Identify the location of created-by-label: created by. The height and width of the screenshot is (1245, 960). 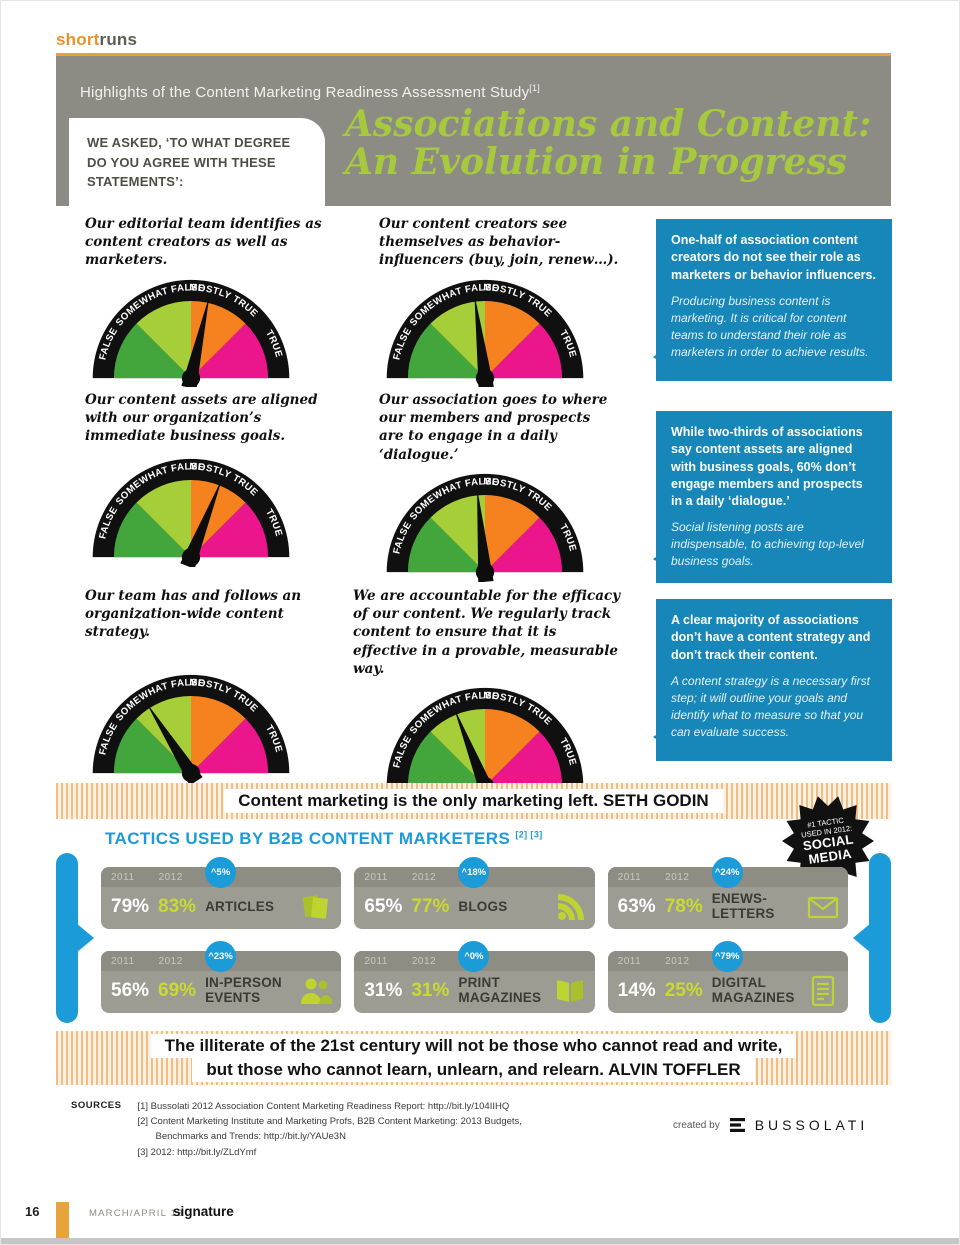
(696, 1125).